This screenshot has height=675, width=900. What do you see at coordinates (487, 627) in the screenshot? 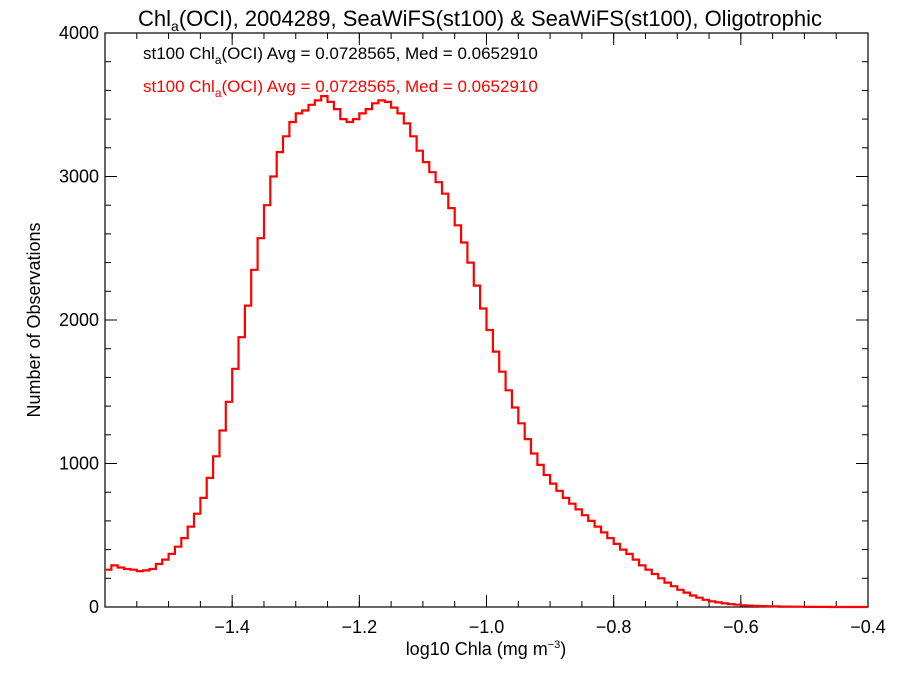
I see `x-tick-label: −1.0` at bounding box center [487, 627].